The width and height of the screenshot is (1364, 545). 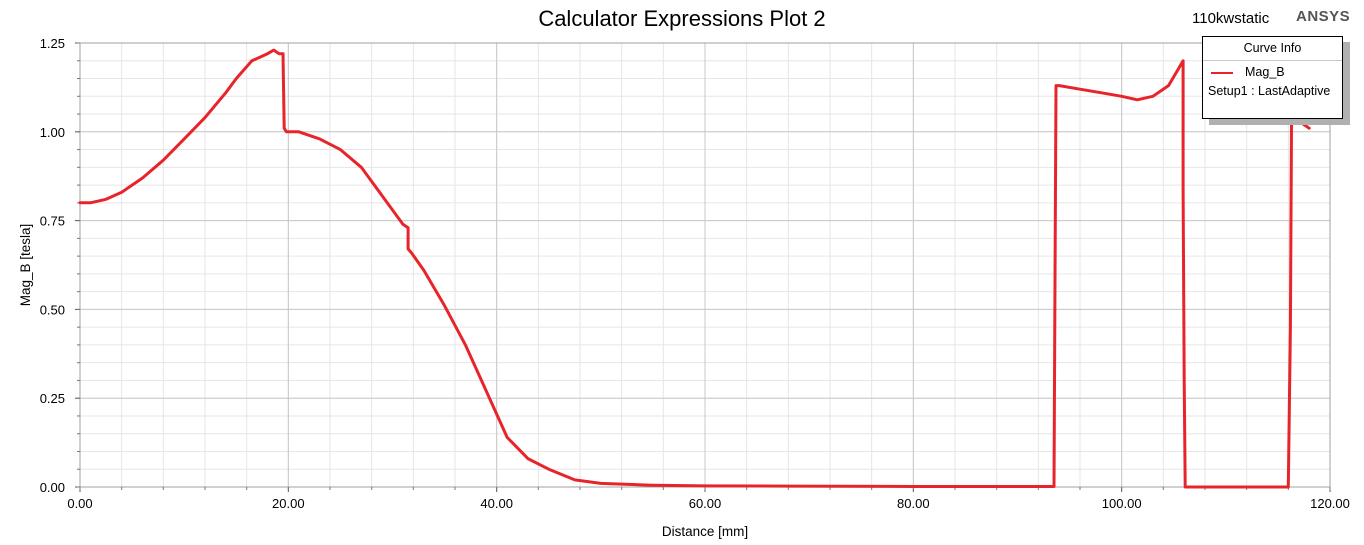 What do you see at coordinates (1265, 72) in the screenshot?
I see `legend-series-name: Mag_B` at bounding box center [1265, 72].